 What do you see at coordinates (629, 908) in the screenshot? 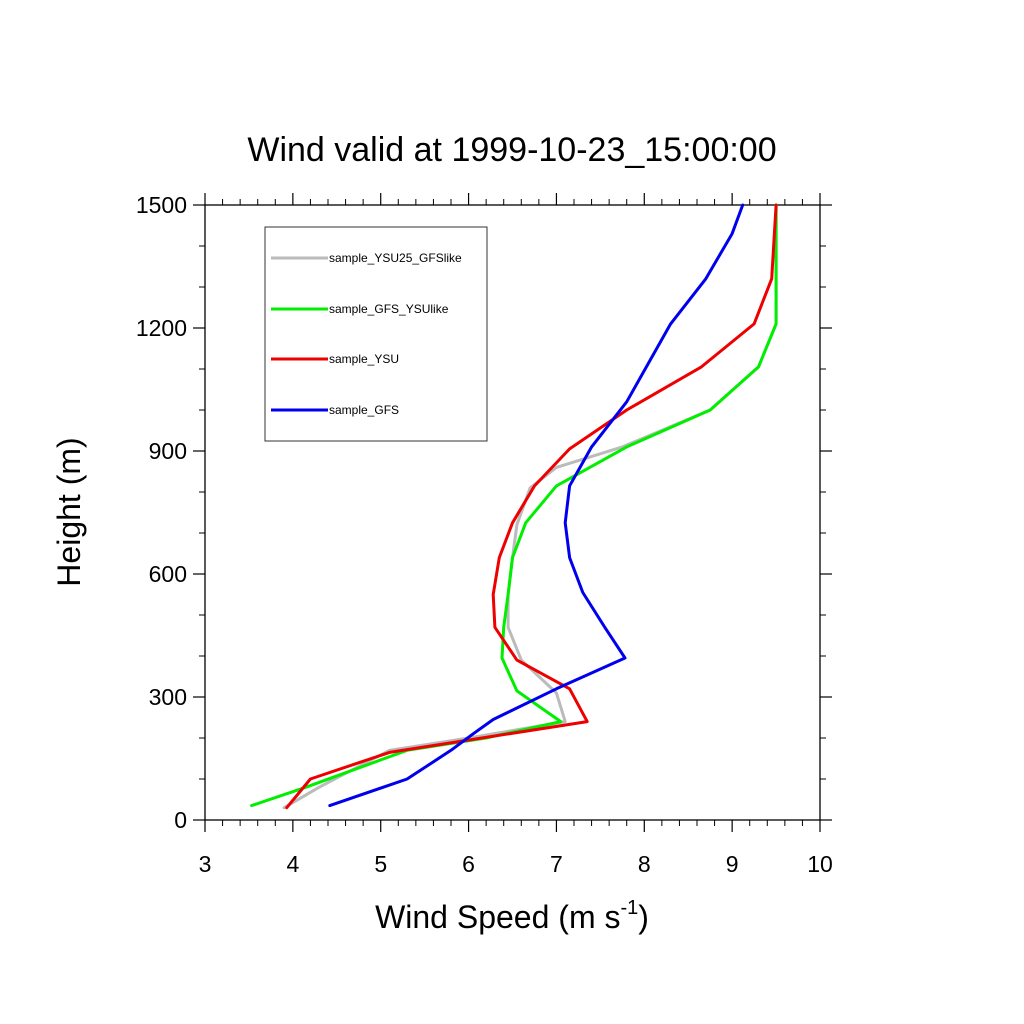
I see `x-axis-title-superscript: -1` at bounding box center [629, 908].